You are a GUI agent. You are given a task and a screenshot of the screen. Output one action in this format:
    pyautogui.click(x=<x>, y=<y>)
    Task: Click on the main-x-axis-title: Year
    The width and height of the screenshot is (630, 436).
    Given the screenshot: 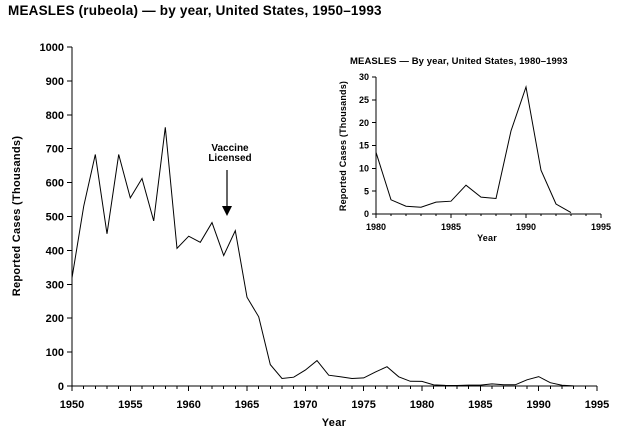 What is the action you would take?
    pyautogui.click(x=334, y=423)
    